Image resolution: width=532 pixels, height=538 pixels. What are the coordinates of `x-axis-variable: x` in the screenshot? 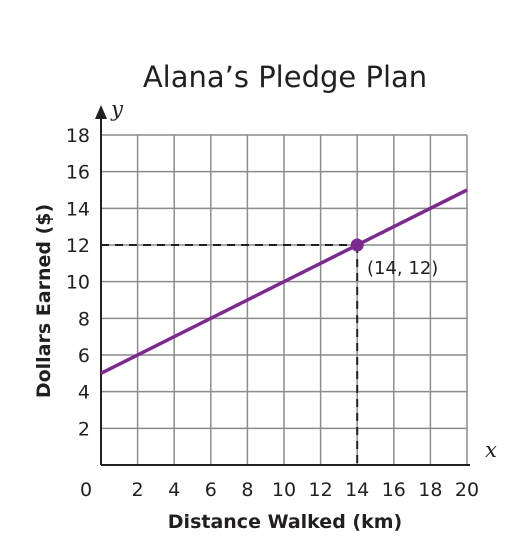 It's located at (491, 450).